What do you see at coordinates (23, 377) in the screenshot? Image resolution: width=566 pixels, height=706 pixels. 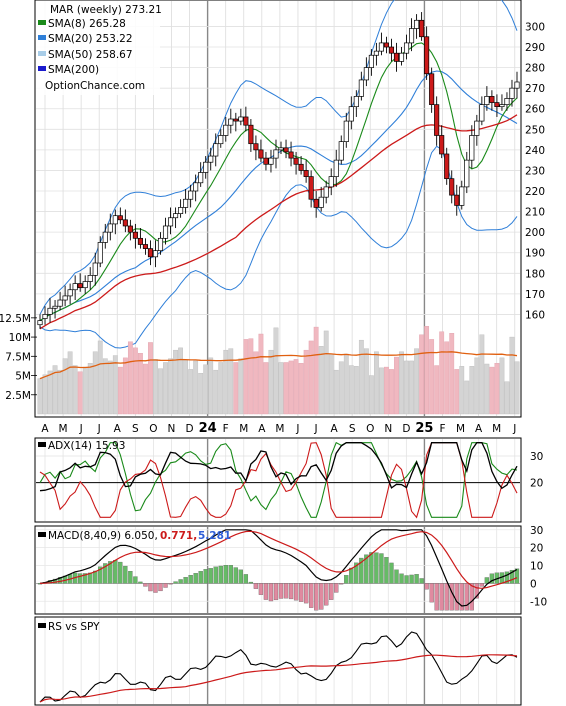 I see `volume-tick-label: 5M` at bounding box center [23, 377].